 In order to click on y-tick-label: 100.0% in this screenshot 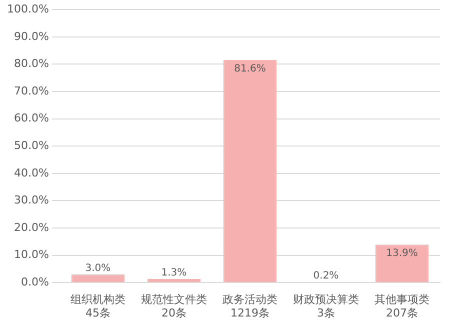, I will do `click(27, 9)`.